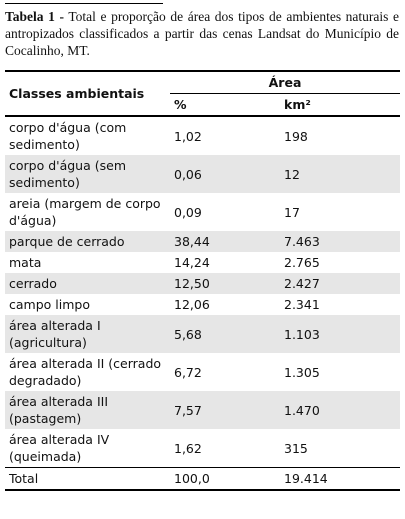  Describe the element at coordinates (87, 334) in the screenshot. I see `table-cell: área alterada I (agricultura)` at that location.